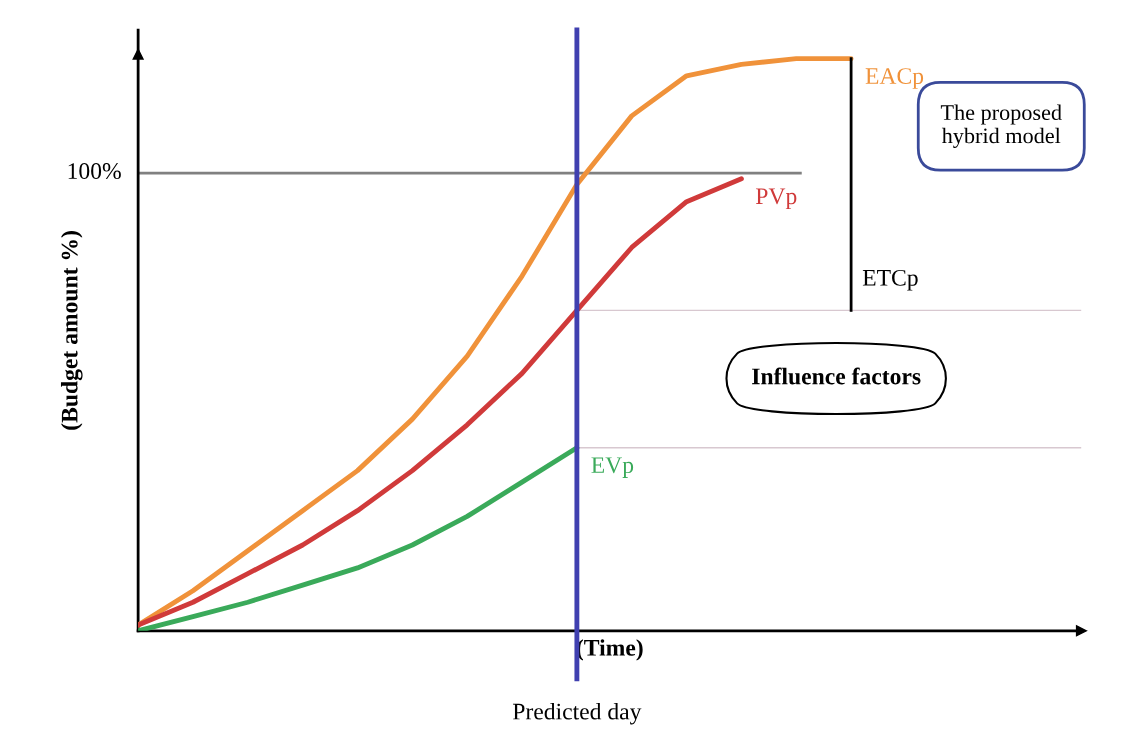  I want to click on series-label: EVp, so click(612, 467).